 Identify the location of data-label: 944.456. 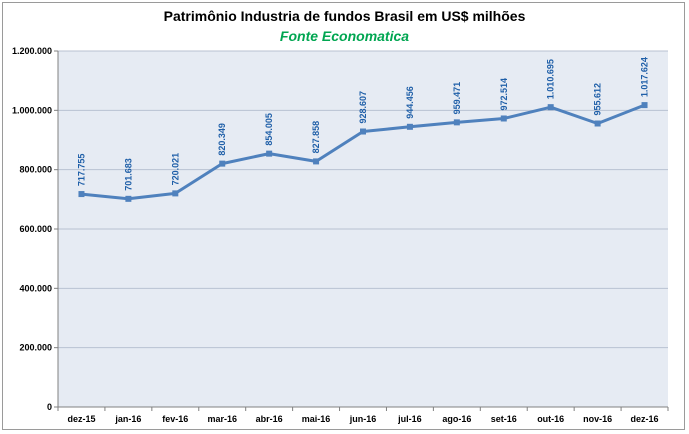
(410, 102).